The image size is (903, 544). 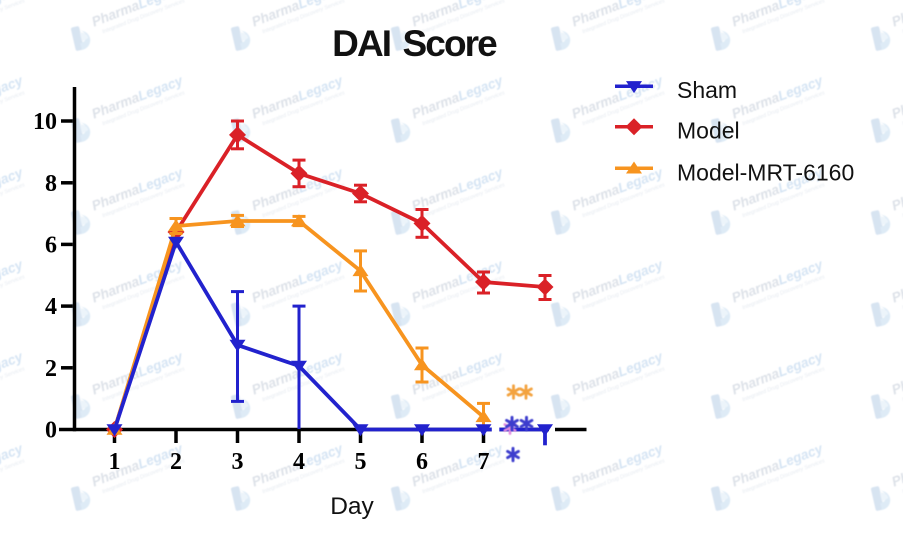 I want to click on svg-text: Model, so click(x=708, y=131).